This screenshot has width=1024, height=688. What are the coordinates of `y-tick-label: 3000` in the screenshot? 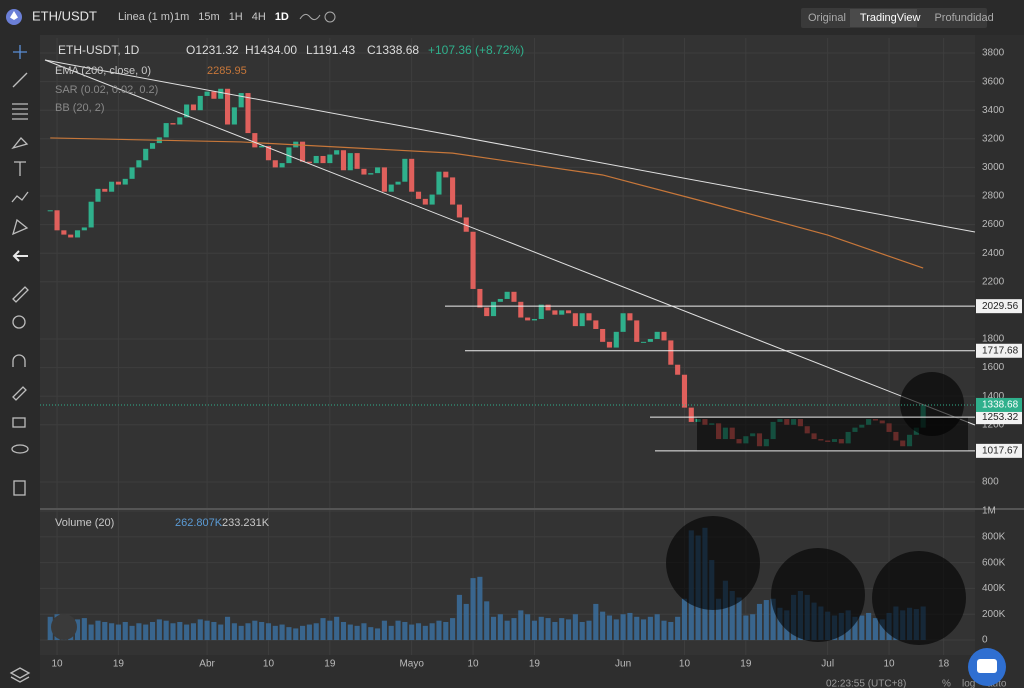 It's located at (993, 167).